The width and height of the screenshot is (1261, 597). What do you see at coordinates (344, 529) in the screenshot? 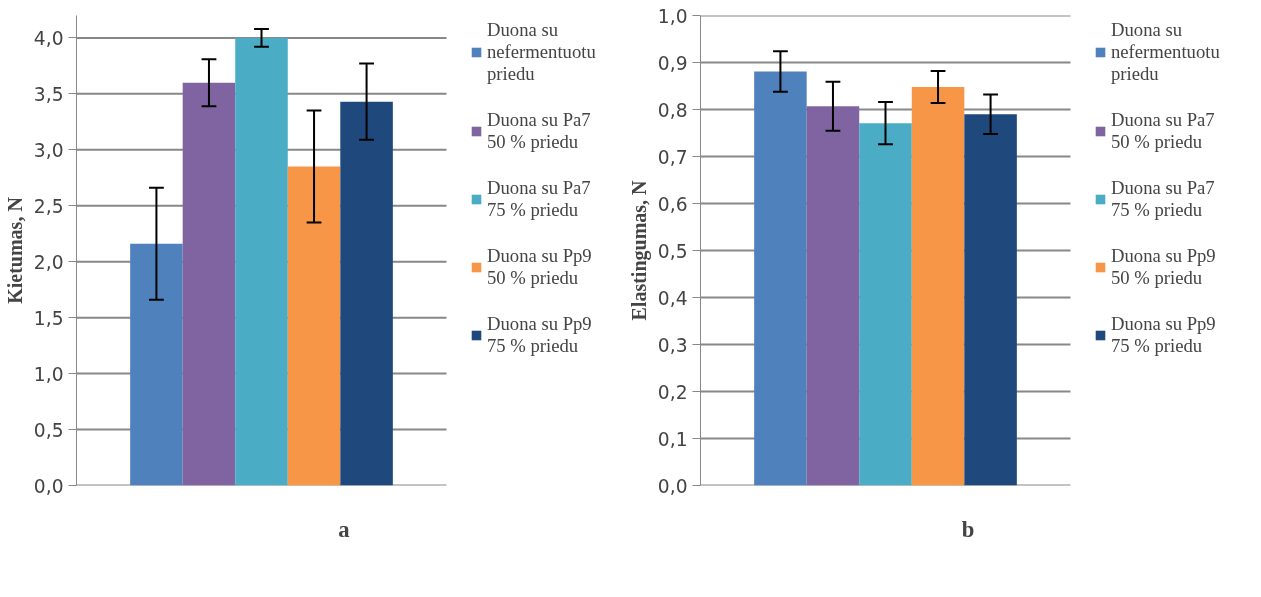
I see `x-axis-title: a` at bounding box center [344, 529].